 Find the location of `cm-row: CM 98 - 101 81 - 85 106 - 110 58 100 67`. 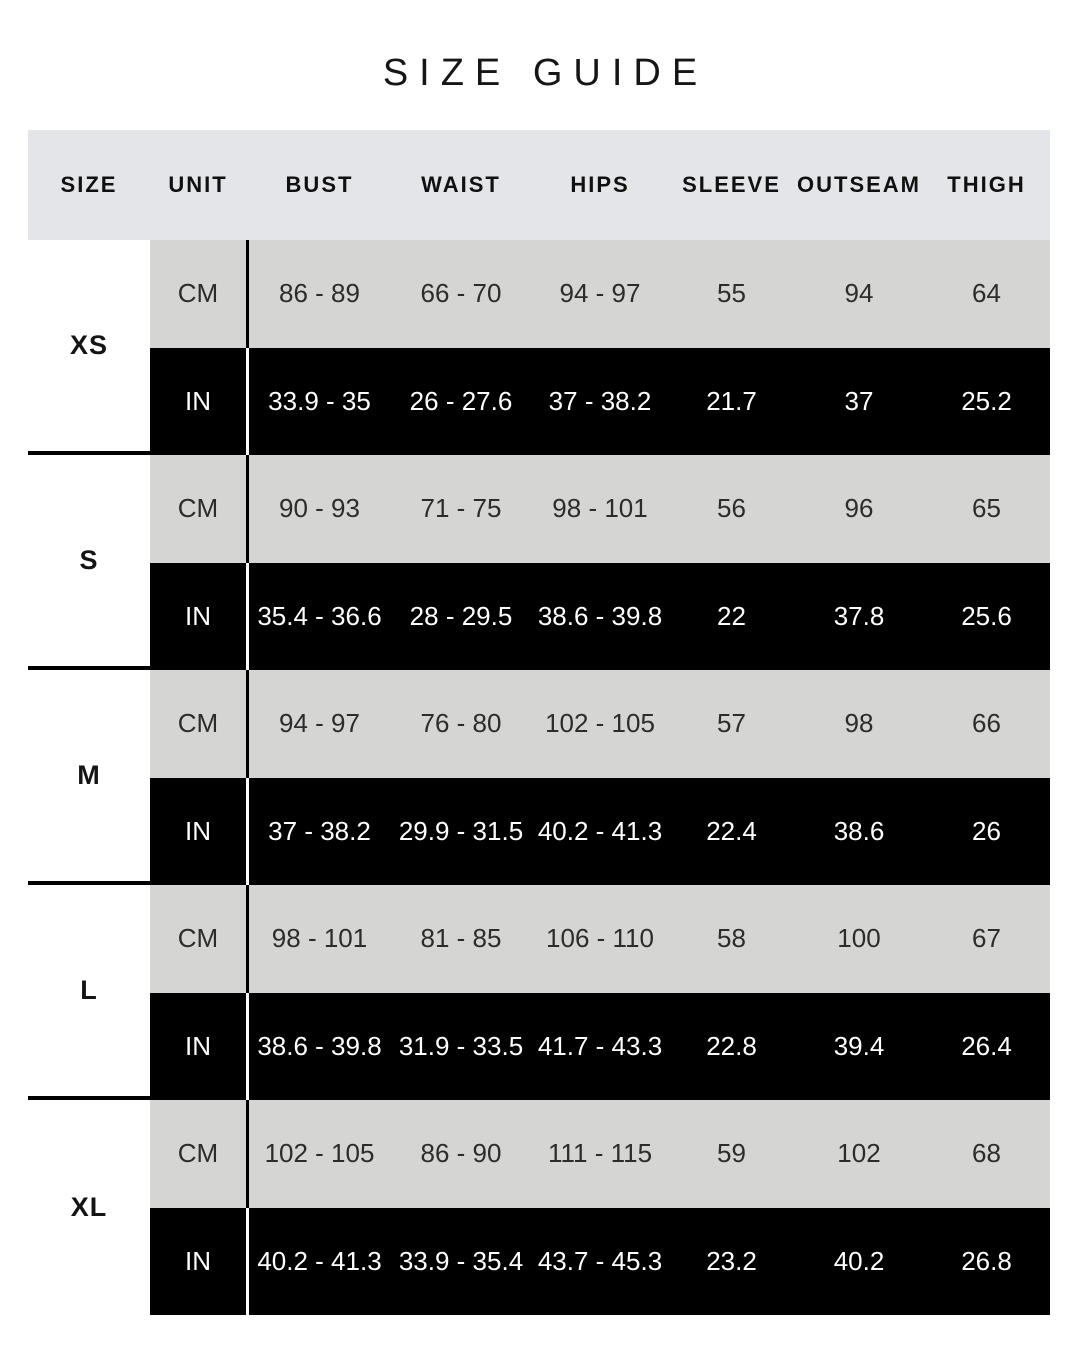

cm-row: CM 98 - 101 81 - 85 106 - 110 58 100 67 is located at coordinates (600, 939).